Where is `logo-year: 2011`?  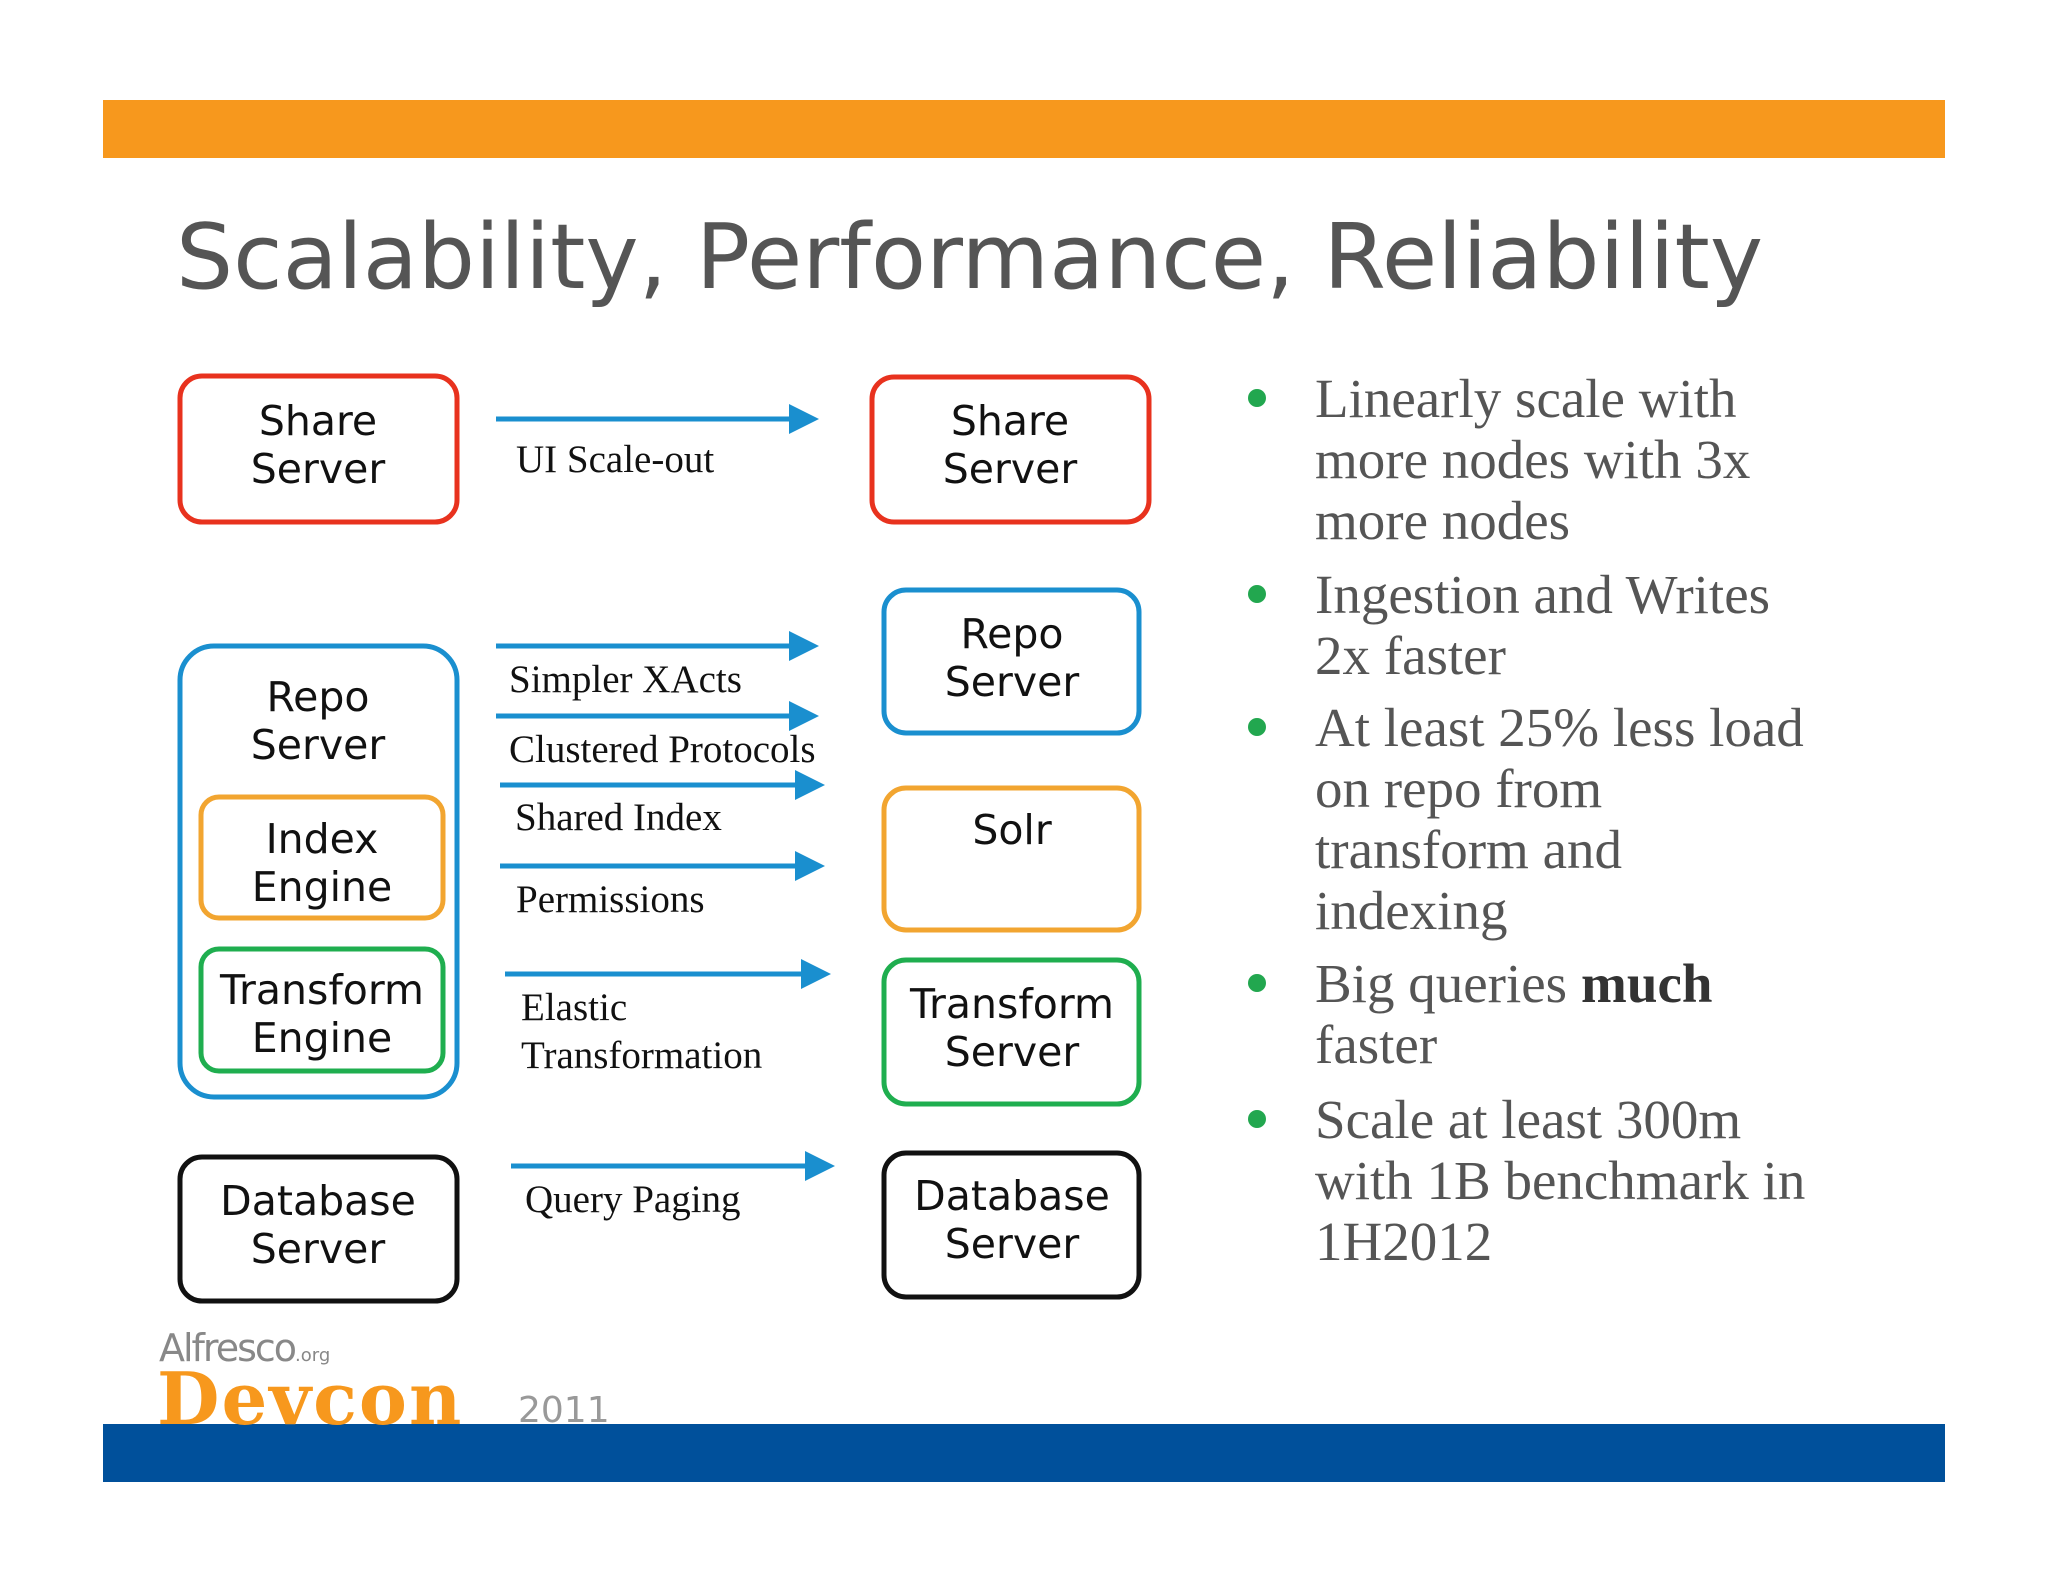
logo-year: 2011 is located at coordinates (564, 1410).